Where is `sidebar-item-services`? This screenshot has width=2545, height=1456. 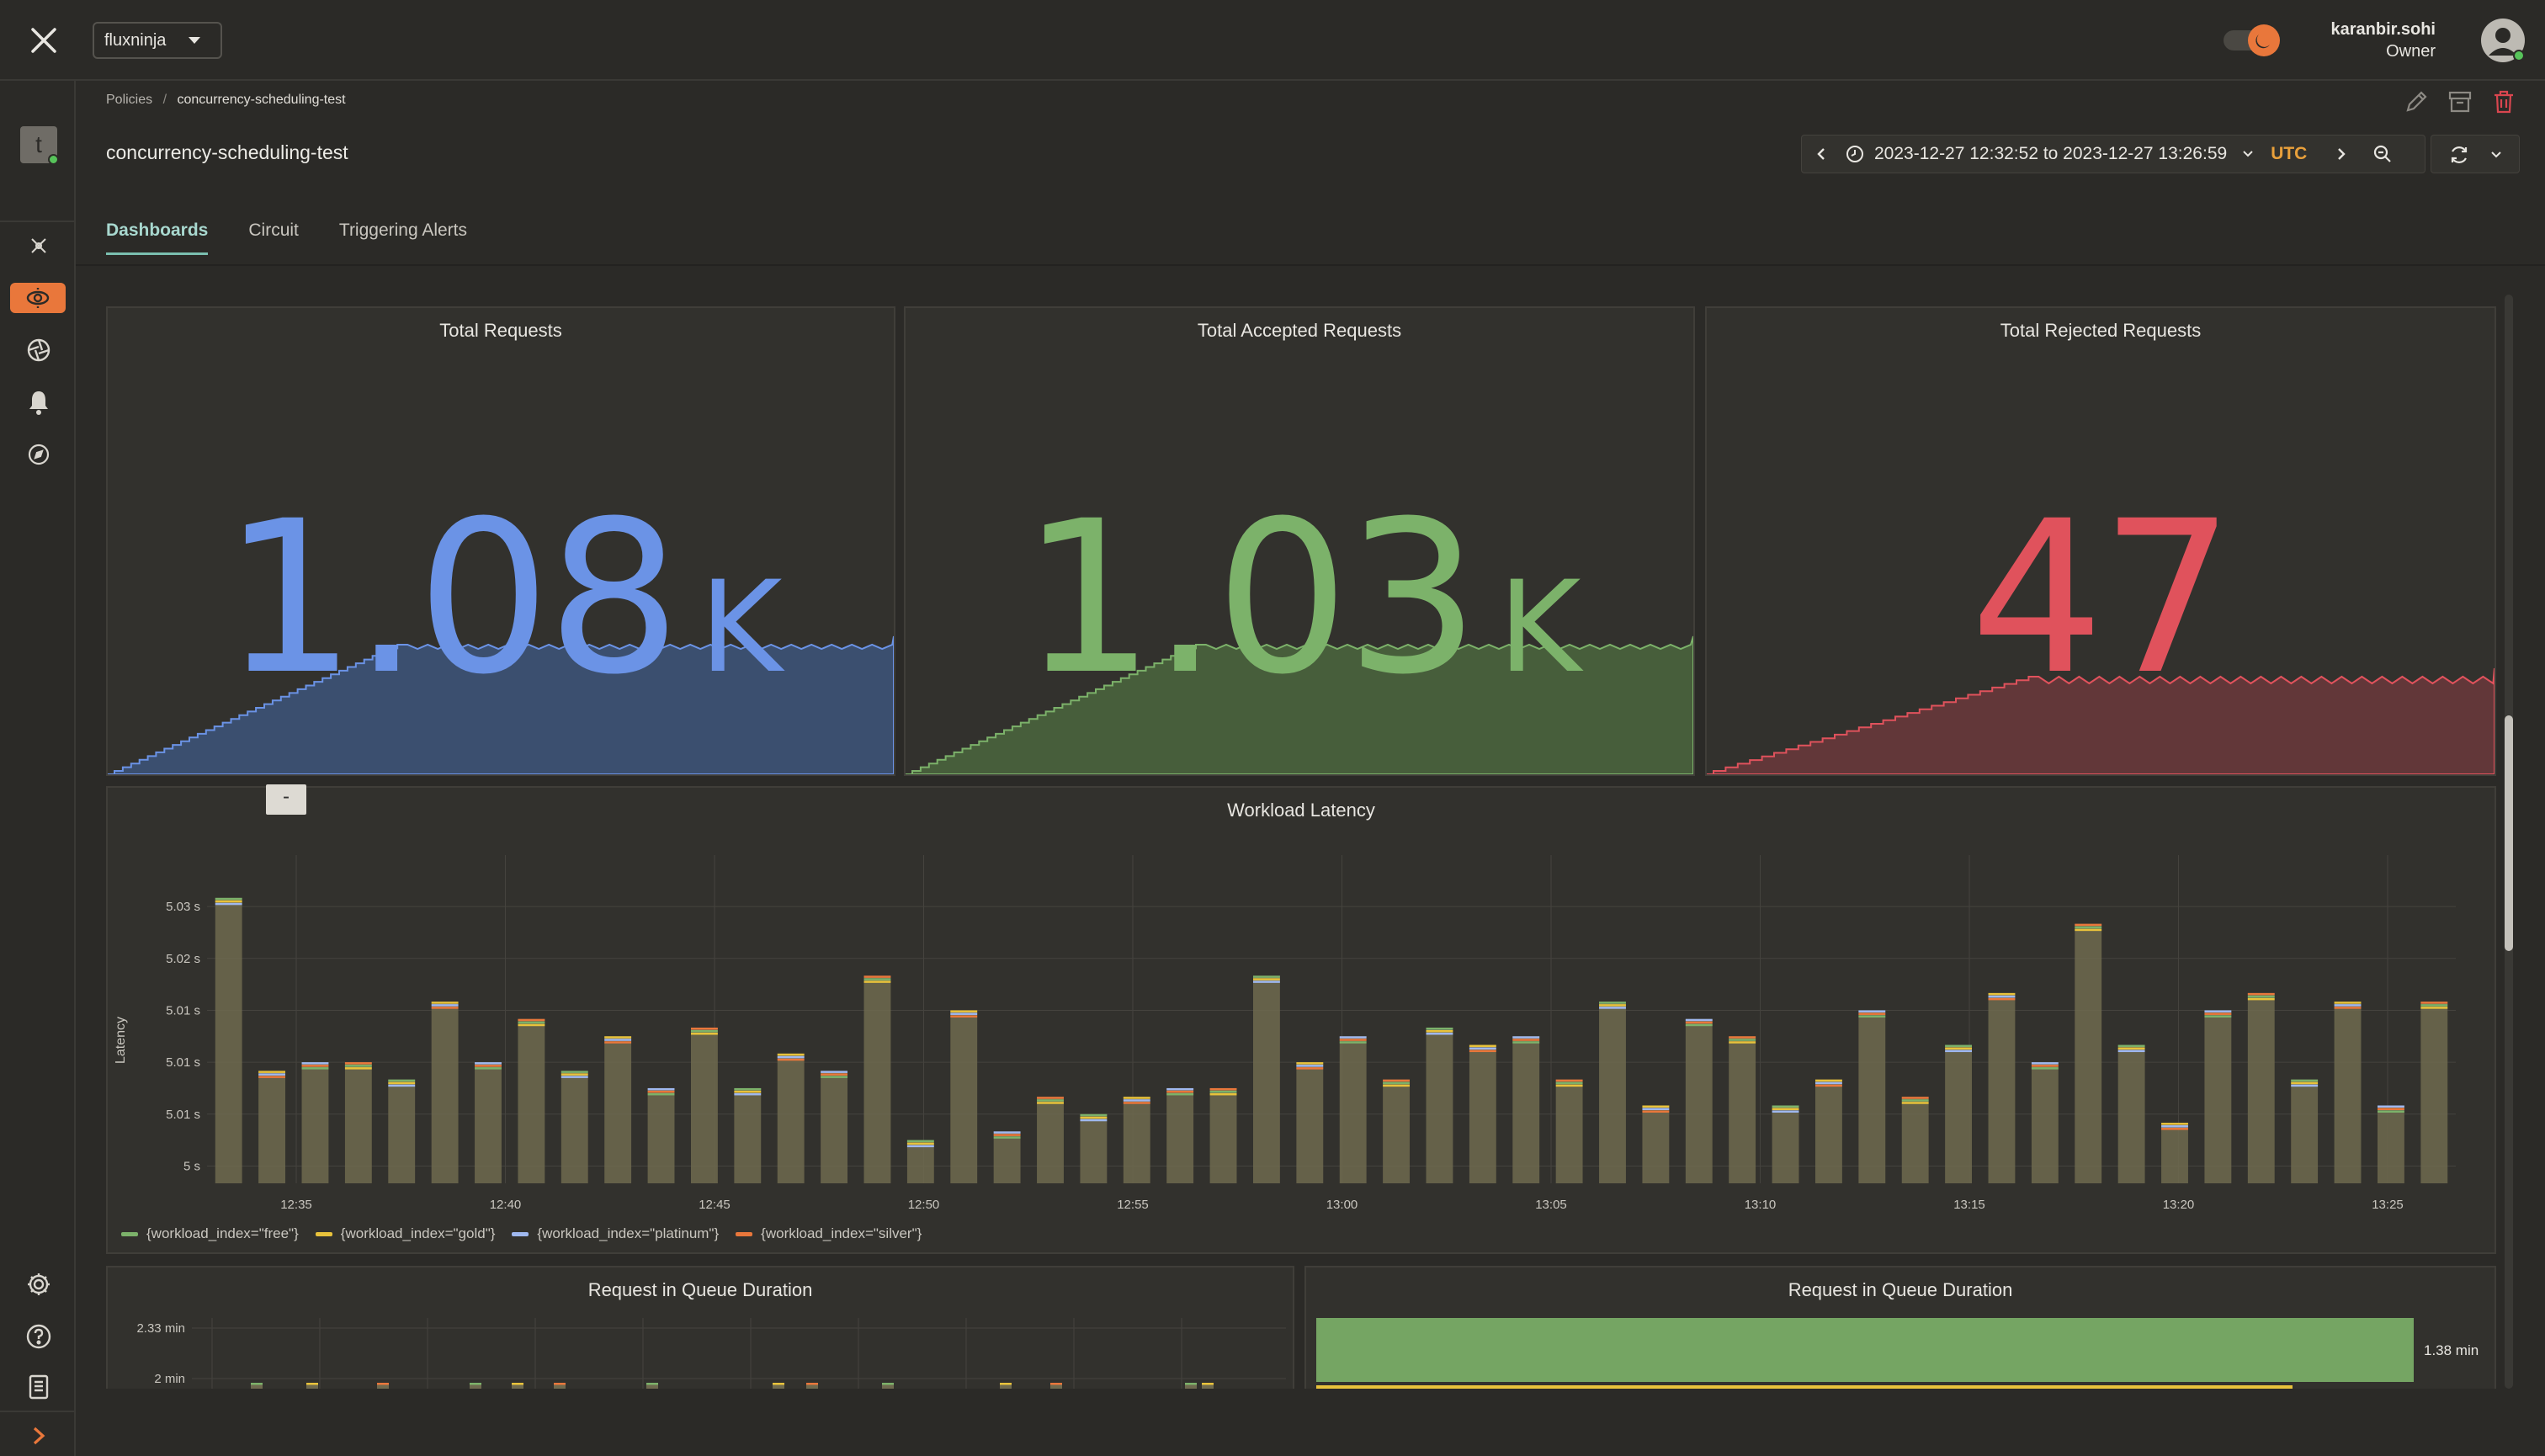
sidebar-item-services is located at coordinates (38, 246).